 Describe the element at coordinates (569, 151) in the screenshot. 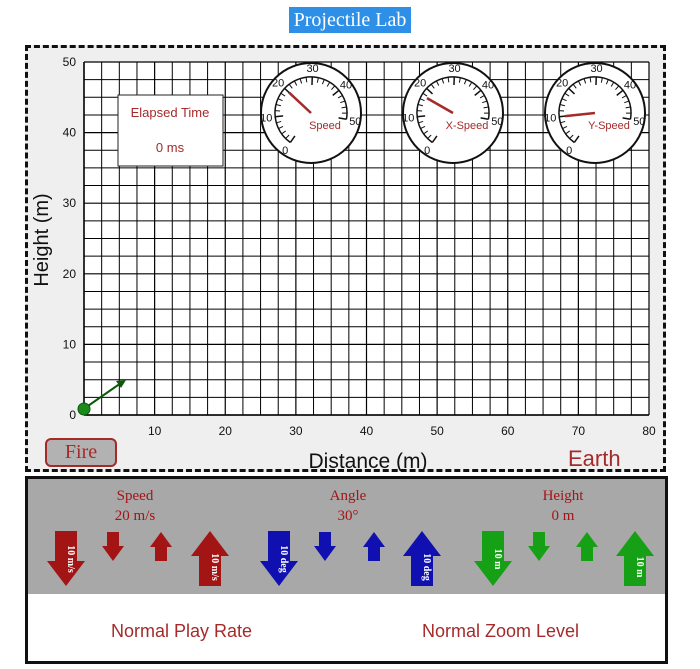

I see `gauge-tick-label: 0` at that location.